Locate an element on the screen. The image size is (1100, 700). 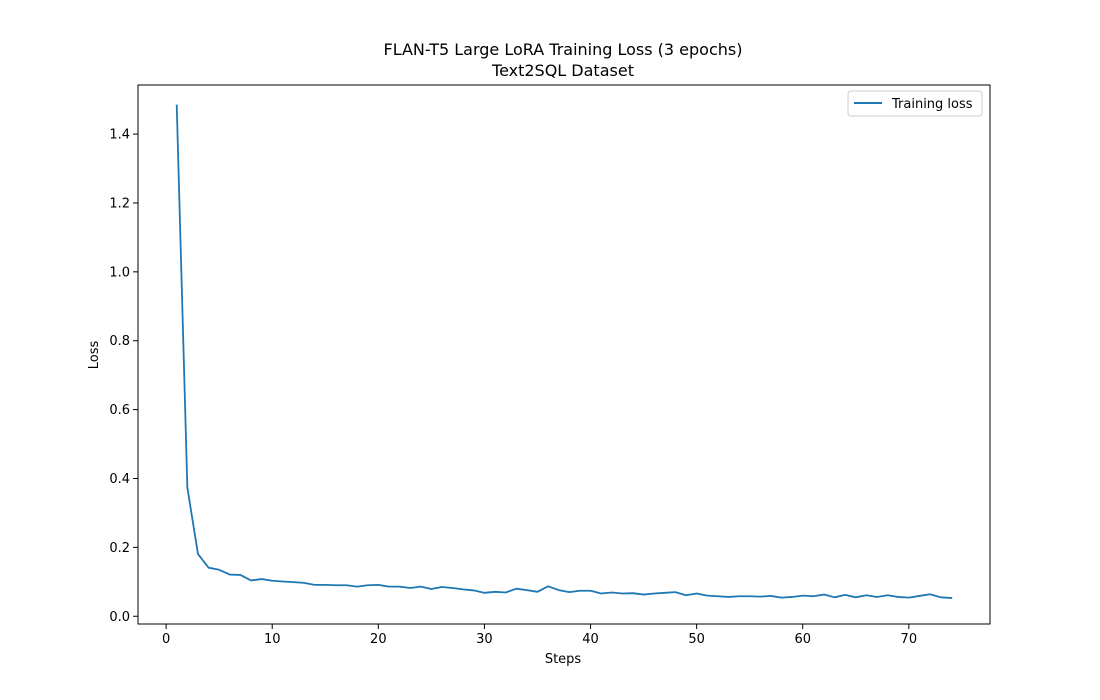
y-axis-label: Loss is located at coordinates (94, 355).